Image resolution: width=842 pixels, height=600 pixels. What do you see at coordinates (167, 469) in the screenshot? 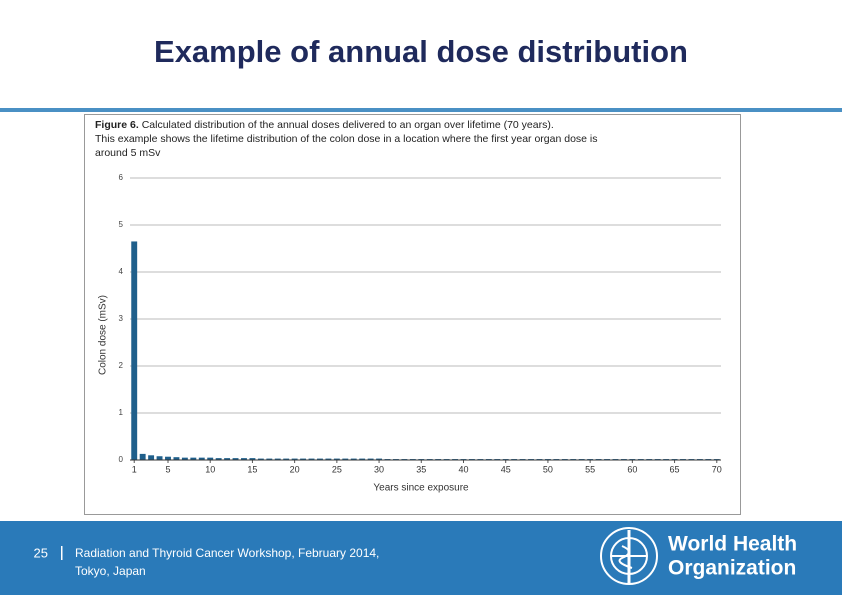
I see `x-tick-label: 5` at bounding box center [167, 469].